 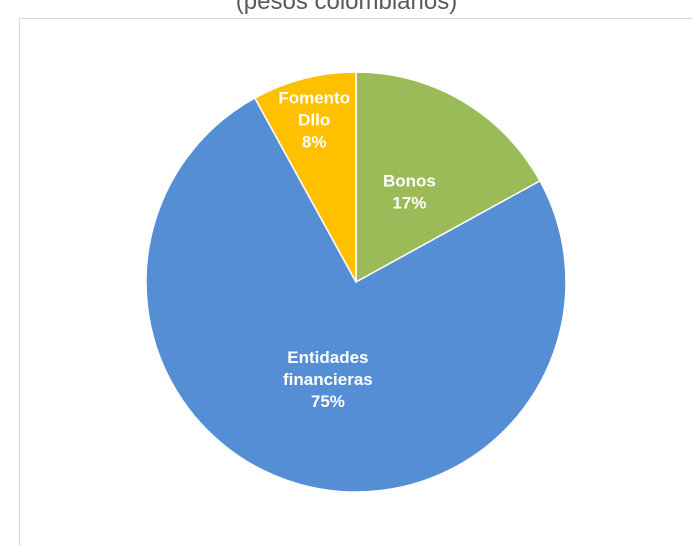 I want to click on chart-title-area: (pesos colombianos), so click(x=346, y=9).